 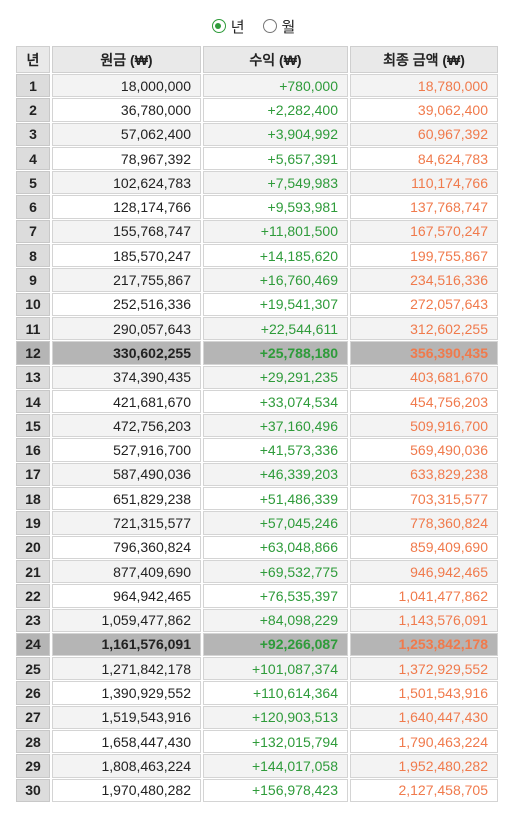 What do you see at coordinates (275, 766) in the screenshot?
I see `profit-cell: +144,017,058` at bounding box center [275, 766].